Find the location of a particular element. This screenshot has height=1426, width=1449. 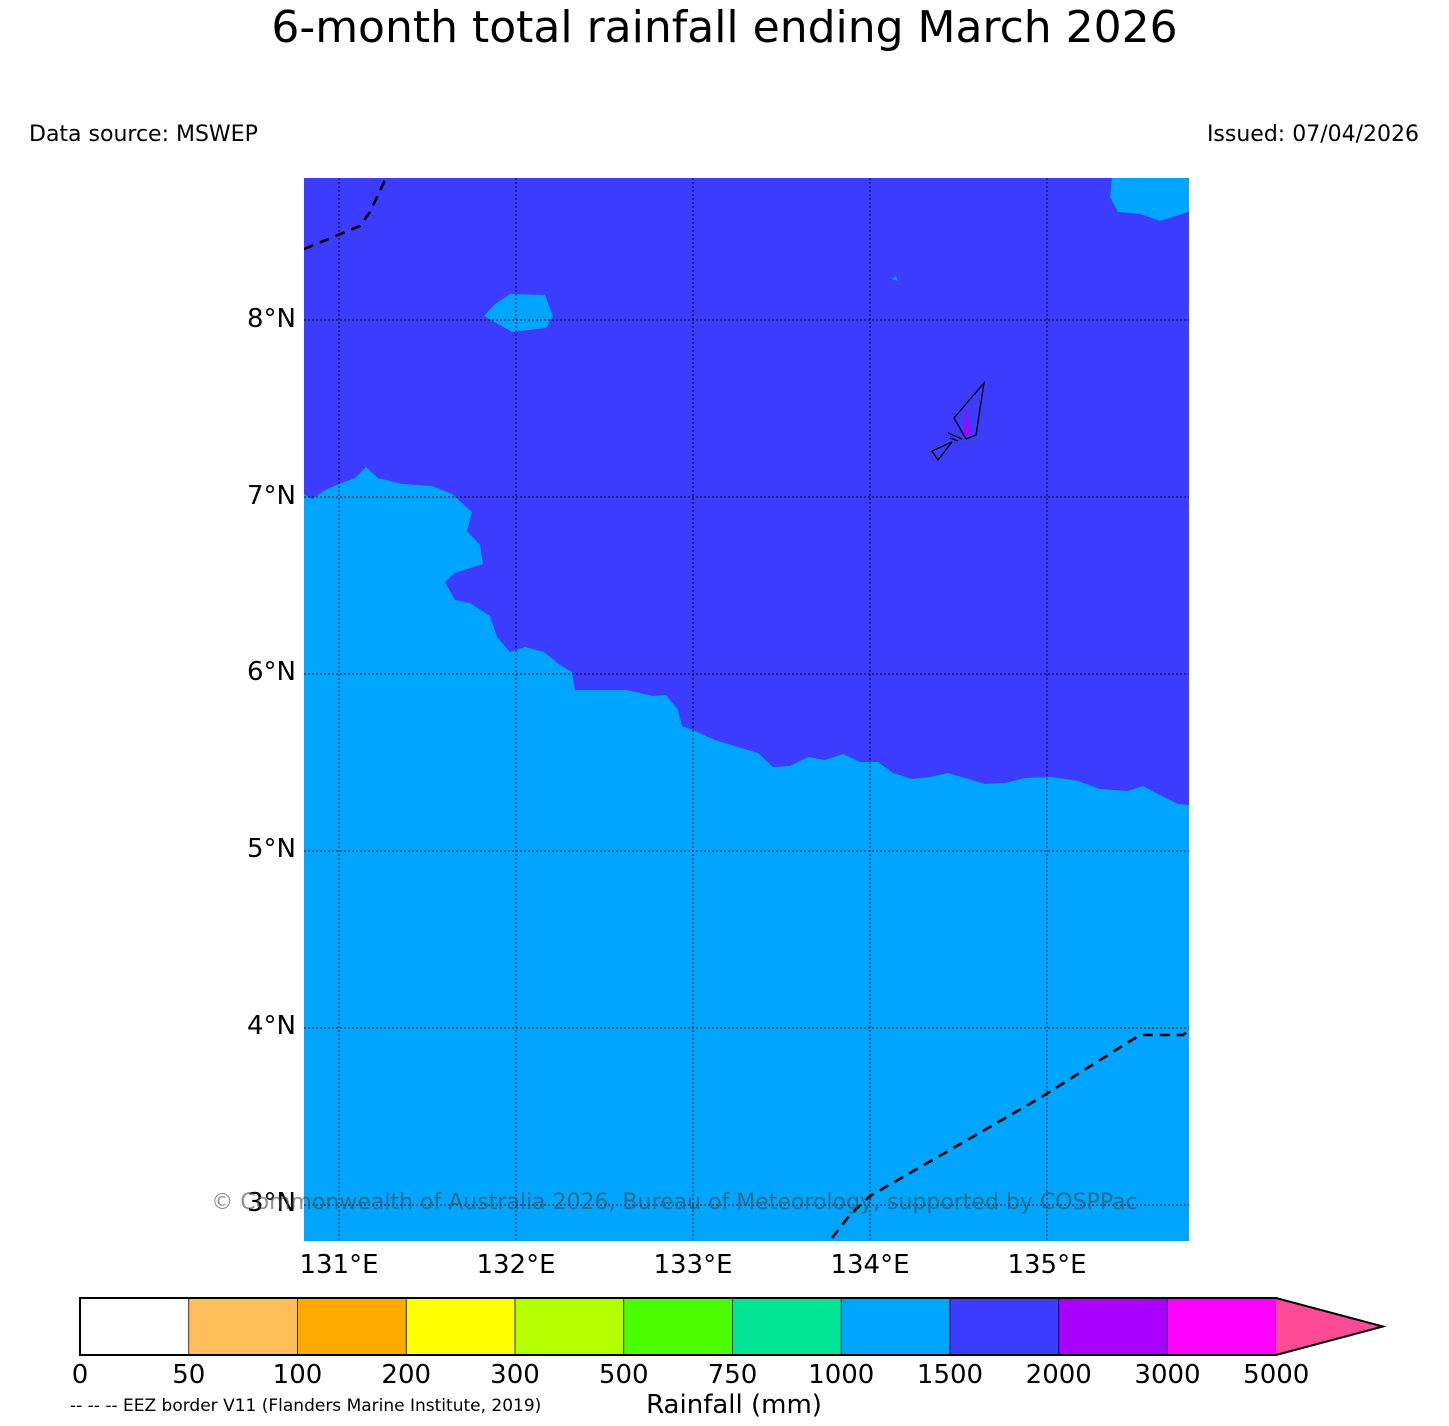

colorbar-tick-label: 1500 is located at coordinates (950, 1375).